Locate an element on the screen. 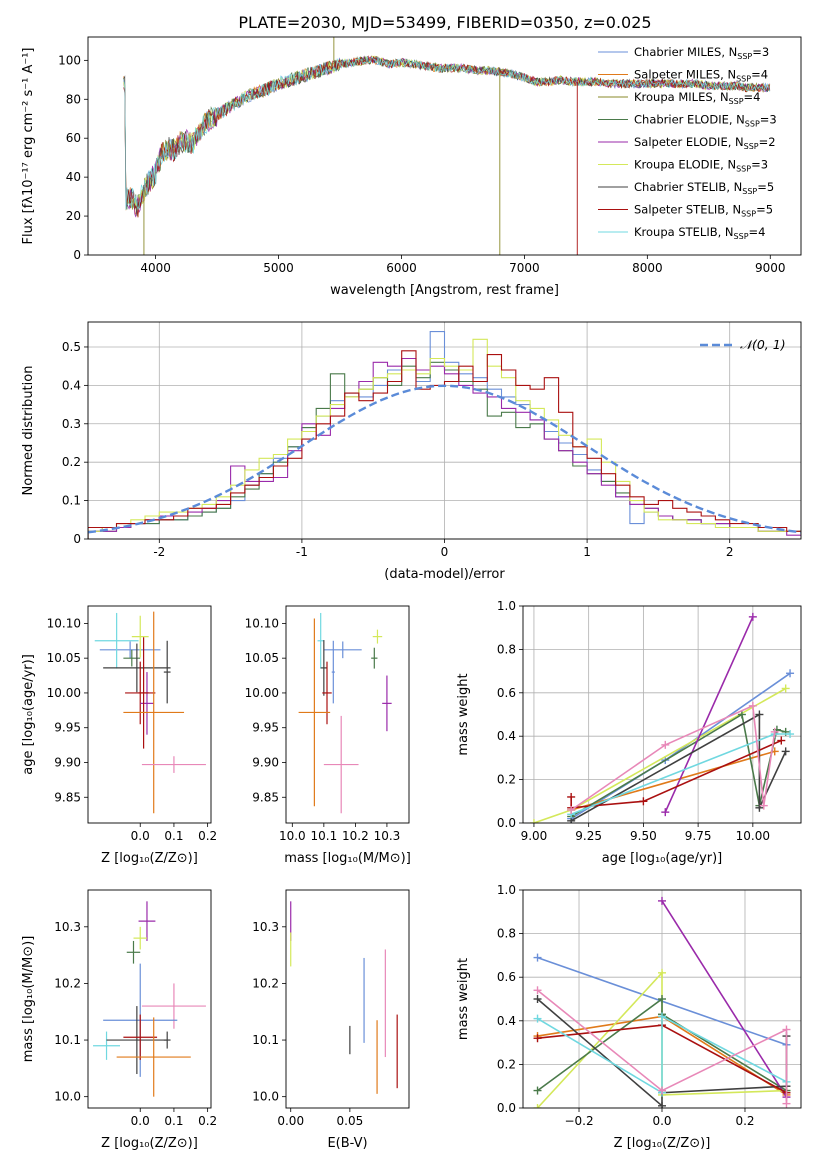 Image resolution: width=819 pixels, height=1170 pixels. x-tick-label: 0.2 is located at coordinates (744, 1121).